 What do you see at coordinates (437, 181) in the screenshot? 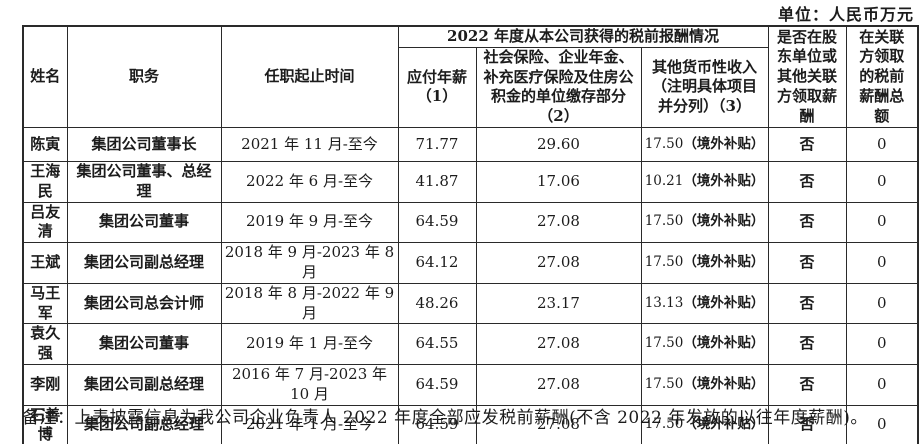
I see `cell-annual-salary: 41.87` at bounding box center [437, 181].